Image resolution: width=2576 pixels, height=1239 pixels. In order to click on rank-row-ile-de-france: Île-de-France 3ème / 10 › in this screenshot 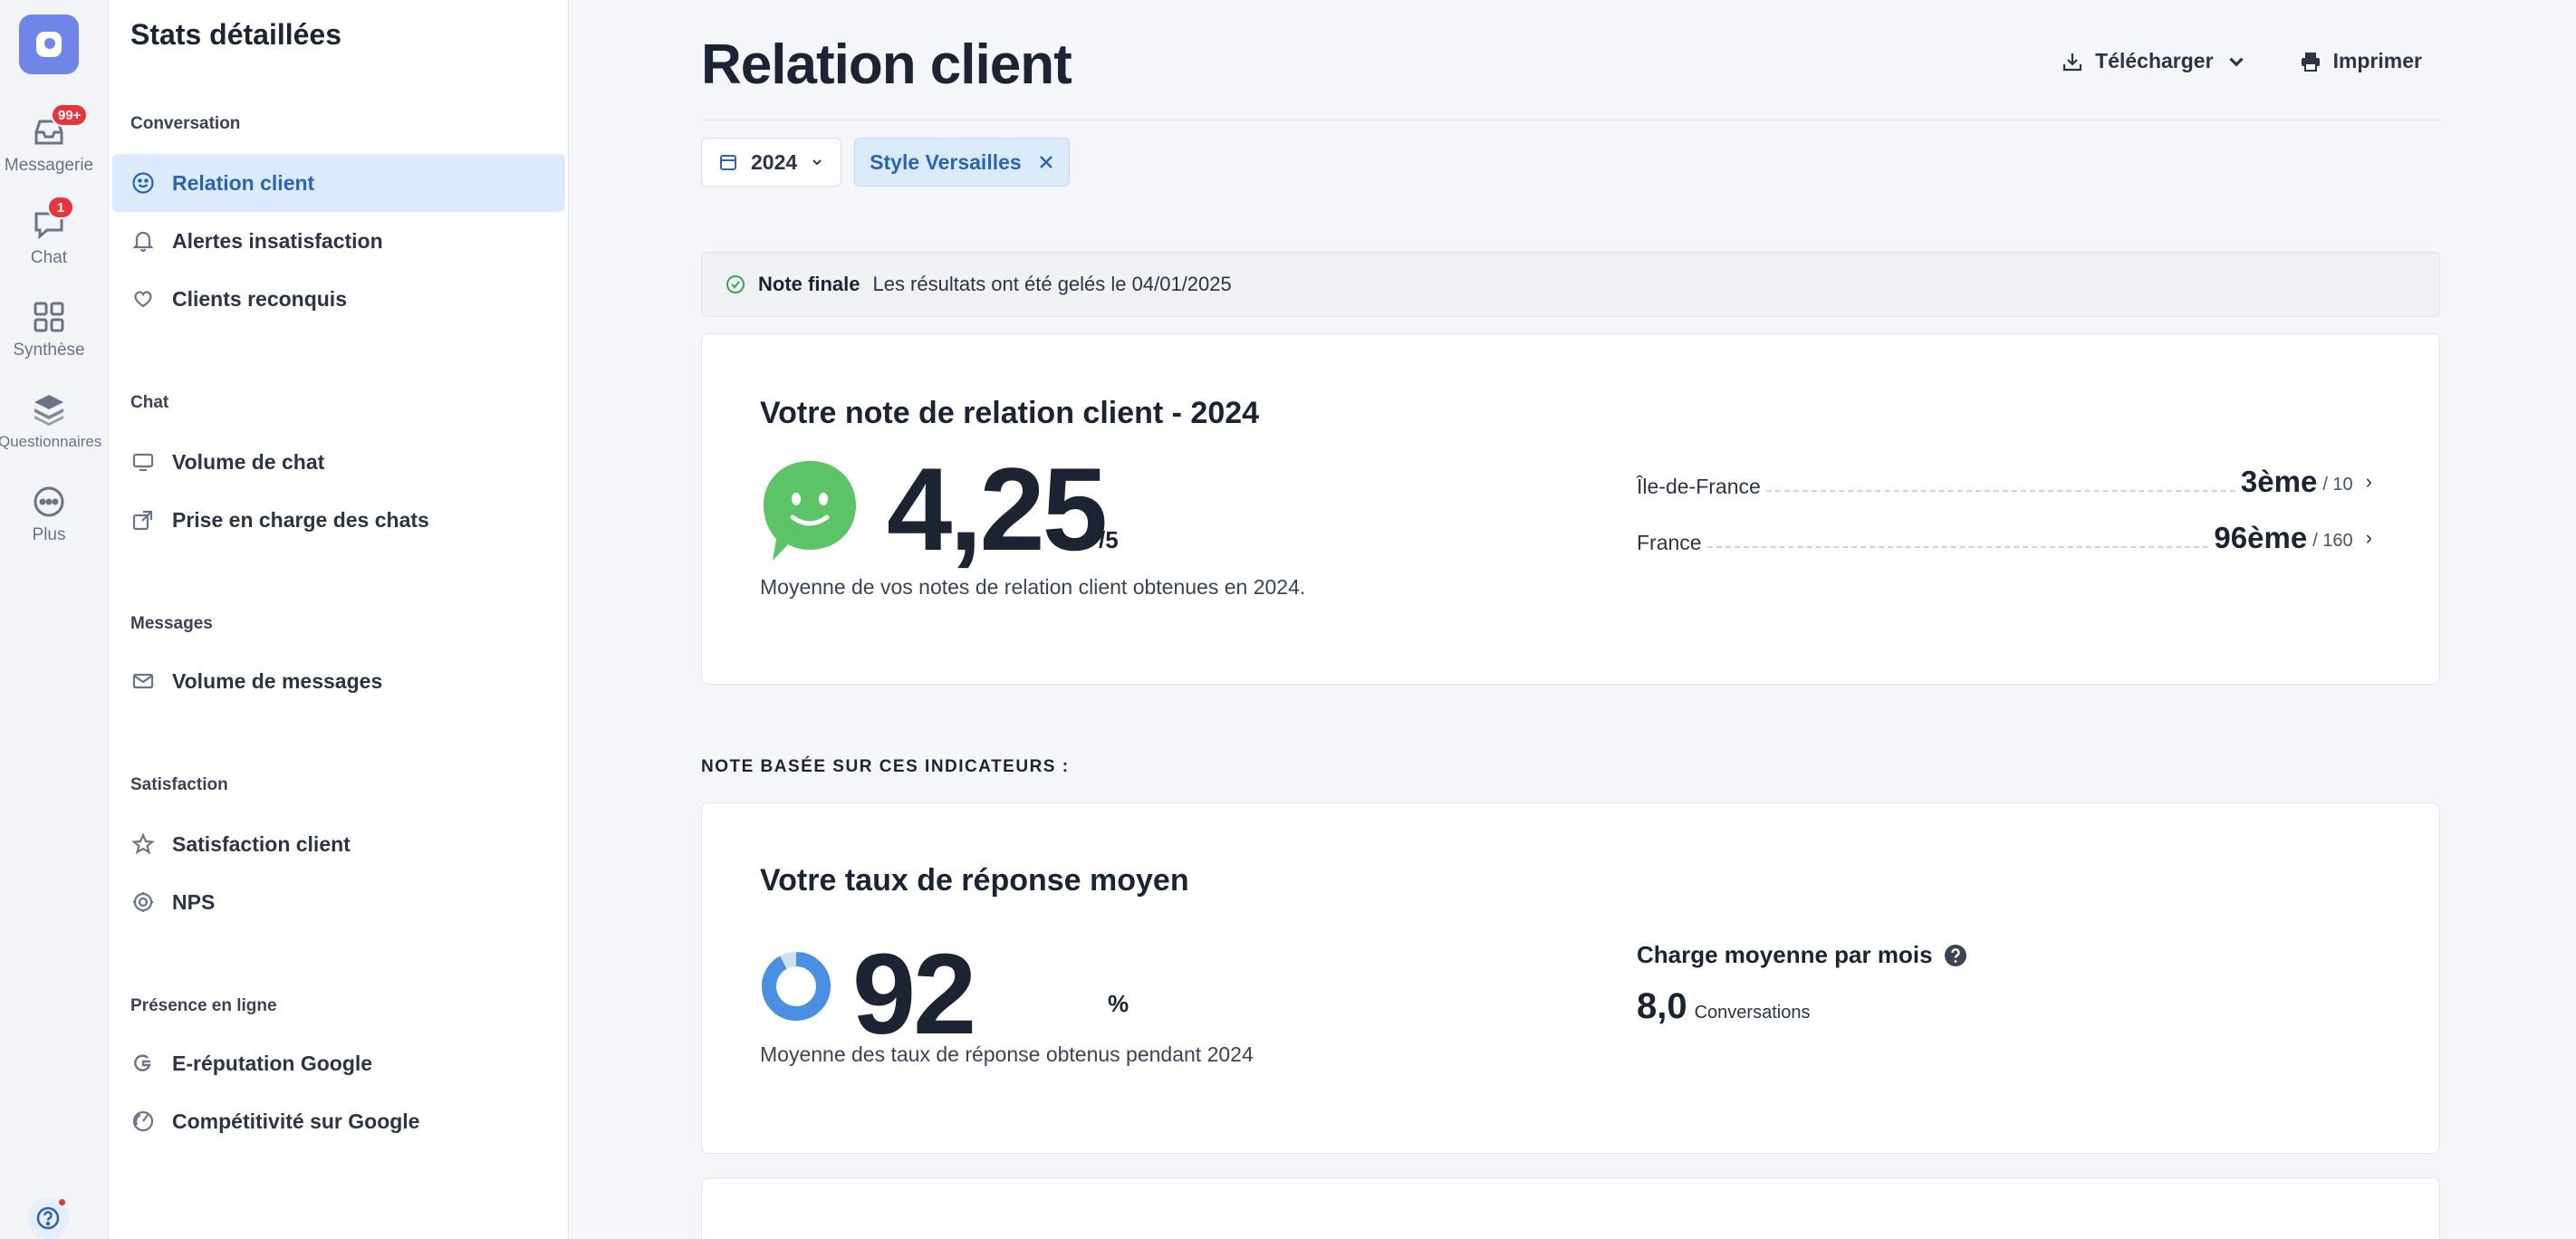, I will do `click(2004, 481)`.